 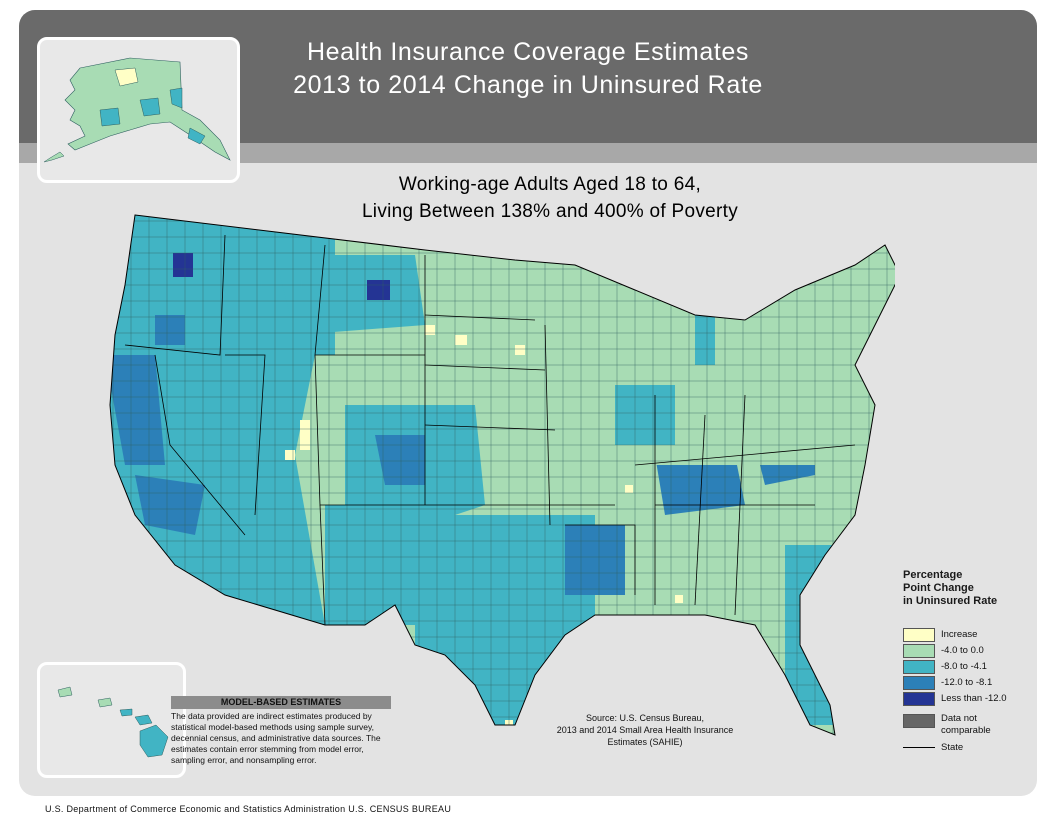 I want to click on title-underband, so click(x=528, y=153).